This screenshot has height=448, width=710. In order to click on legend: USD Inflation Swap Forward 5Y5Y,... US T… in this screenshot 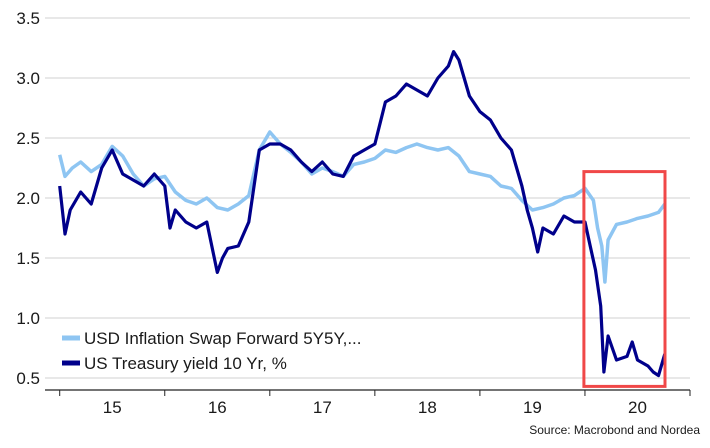, I will do `click(212, 351)`.